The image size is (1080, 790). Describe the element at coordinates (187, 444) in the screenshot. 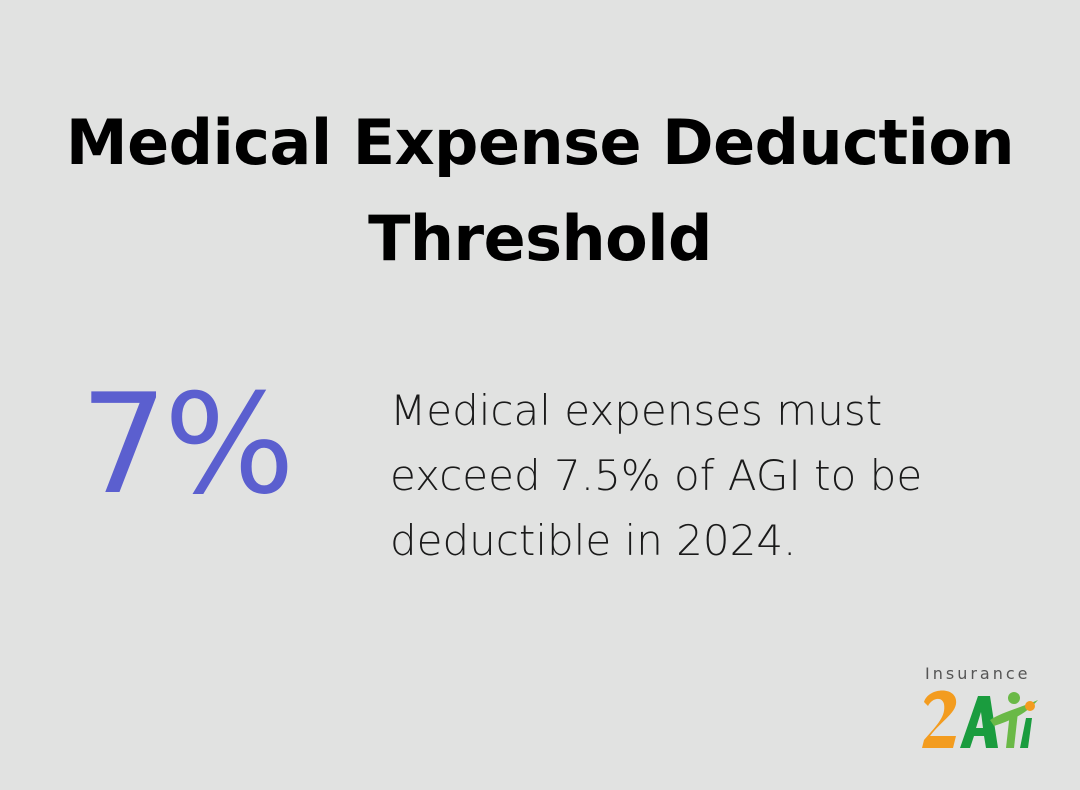

I see `stat-value: 7%` at that location.